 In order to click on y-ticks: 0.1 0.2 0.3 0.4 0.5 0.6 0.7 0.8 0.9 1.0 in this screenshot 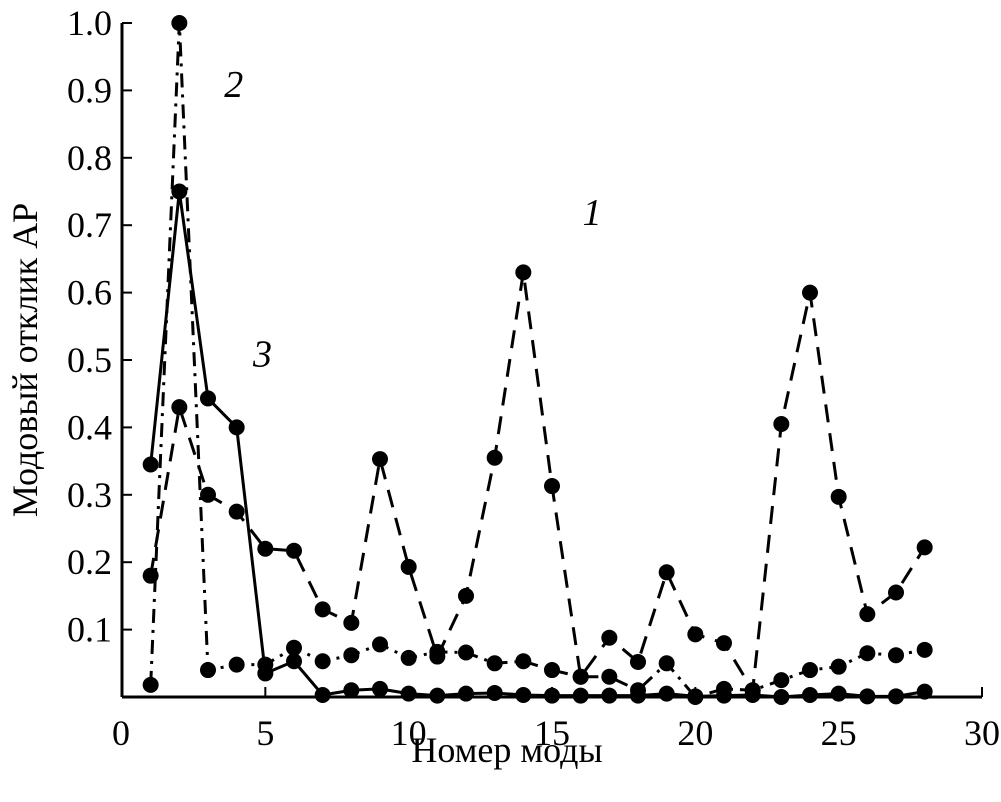, I will do `click(99, 326)`.